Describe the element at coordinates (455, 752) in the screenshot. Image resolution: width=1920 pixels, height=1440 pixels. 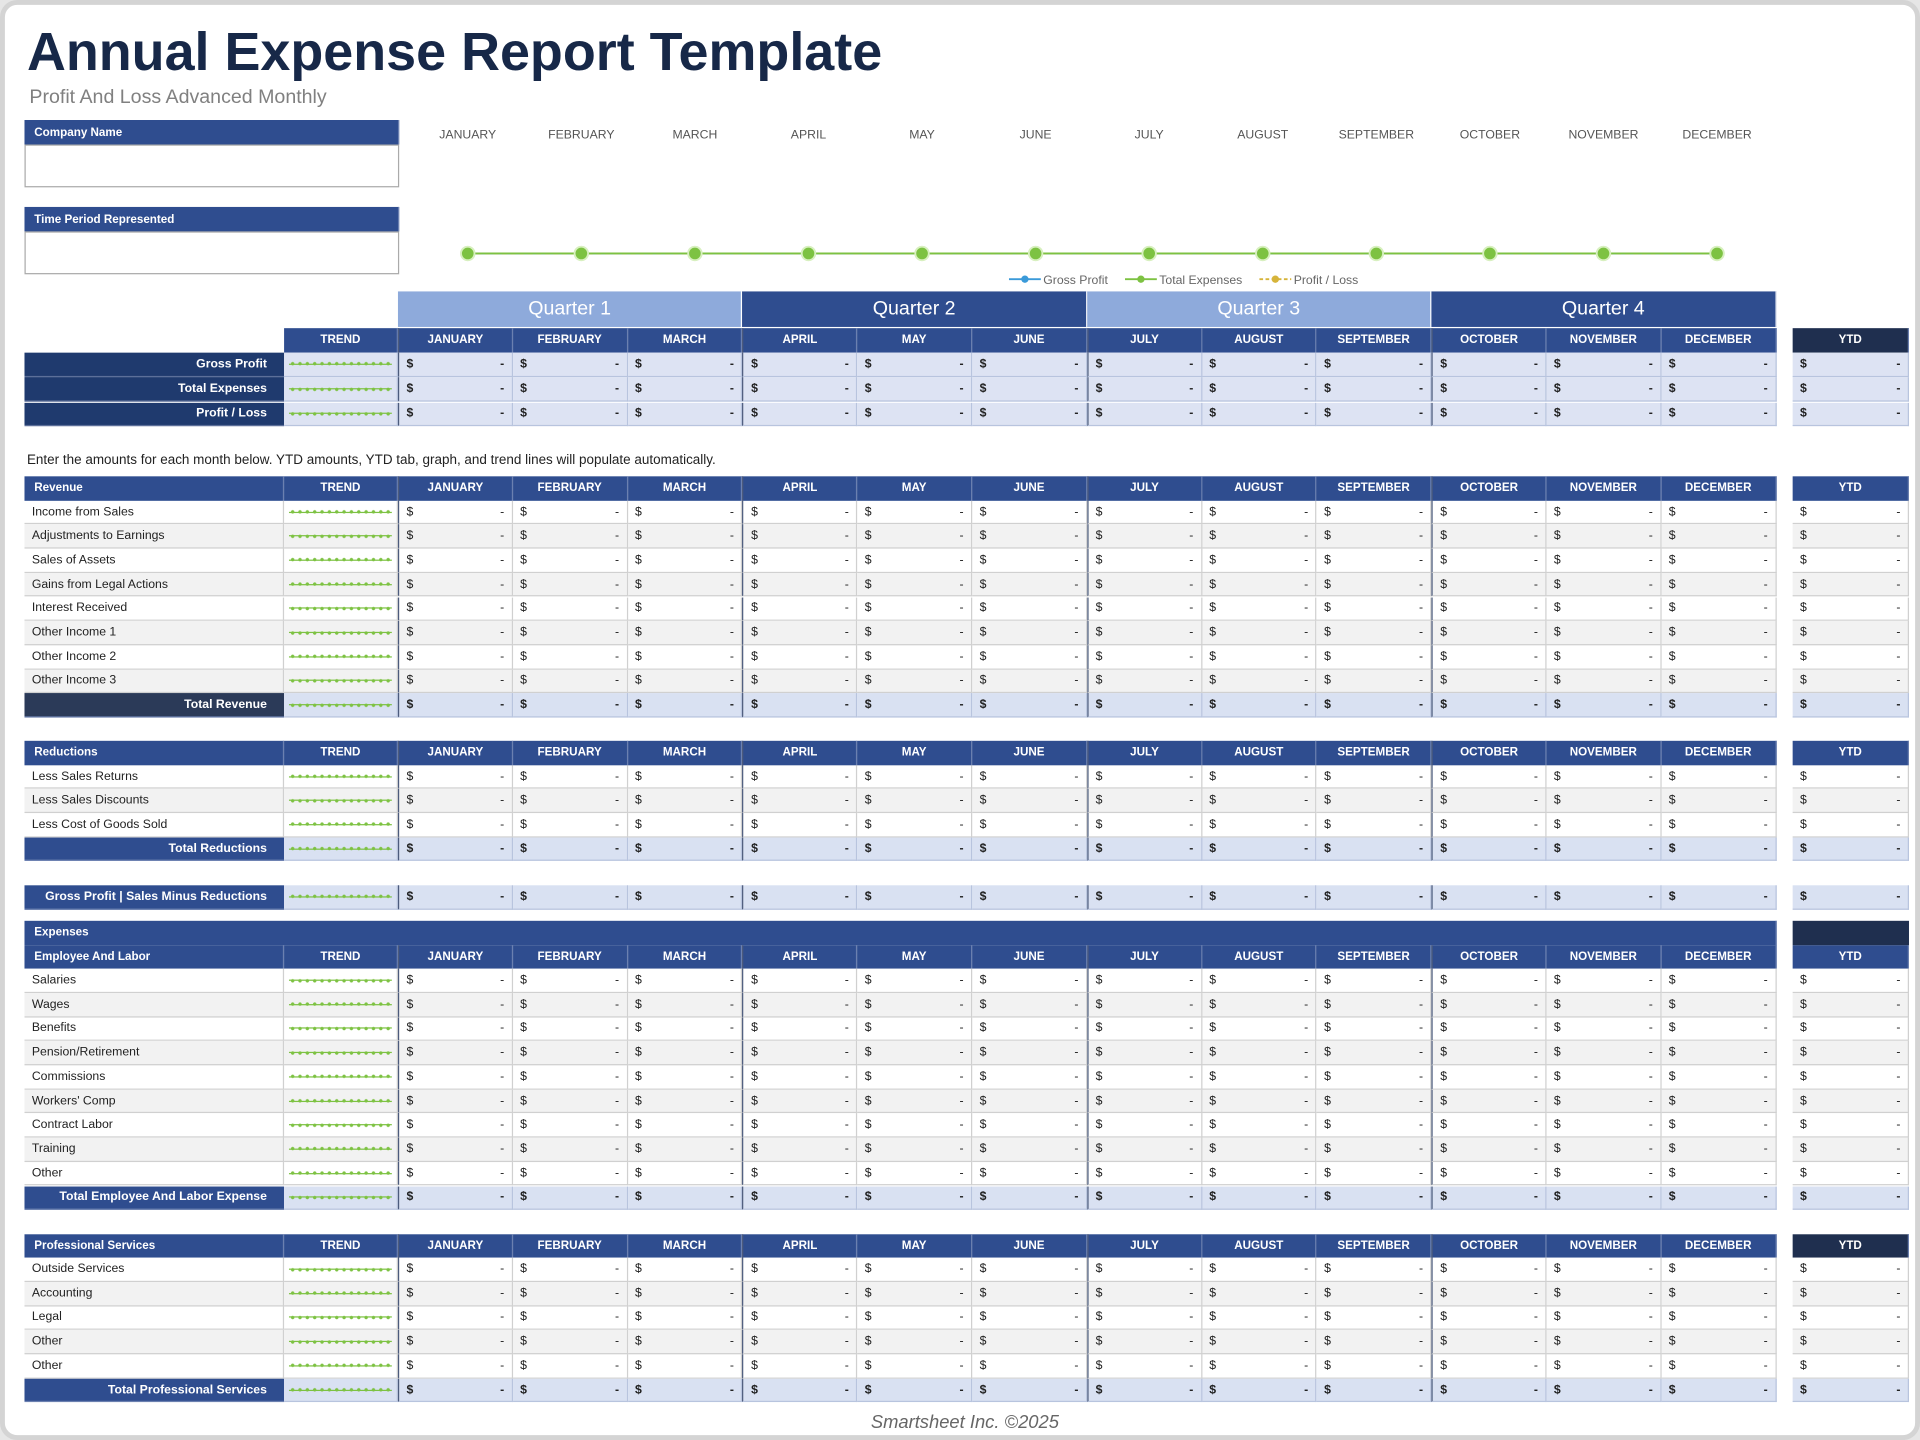
I see `month-header: JANUARY` at that location.